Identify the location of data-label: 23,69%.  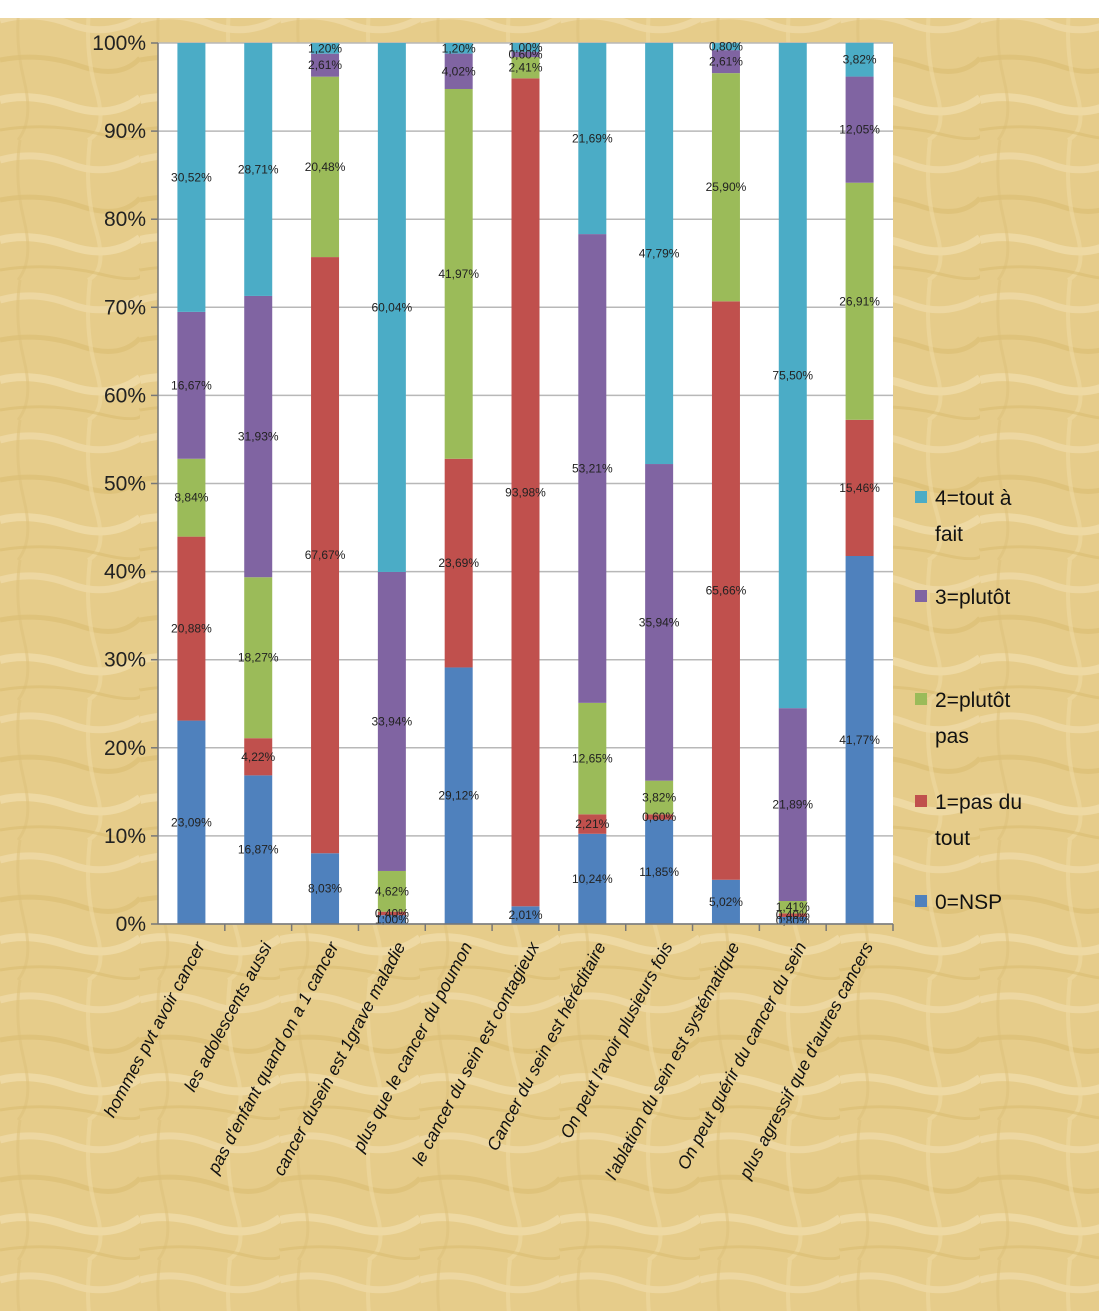
(458, 563).